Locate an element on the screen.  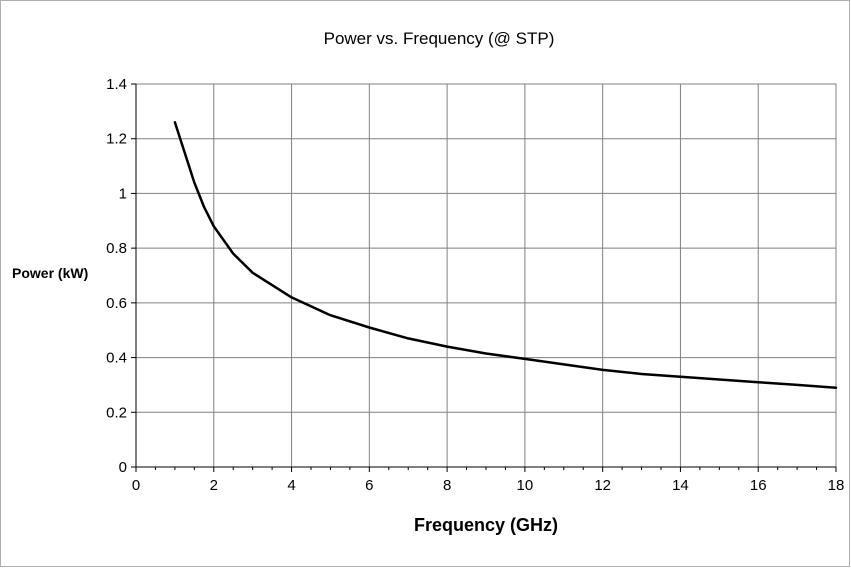
x-tick-label: 2 is located at coordinates (214, 485).